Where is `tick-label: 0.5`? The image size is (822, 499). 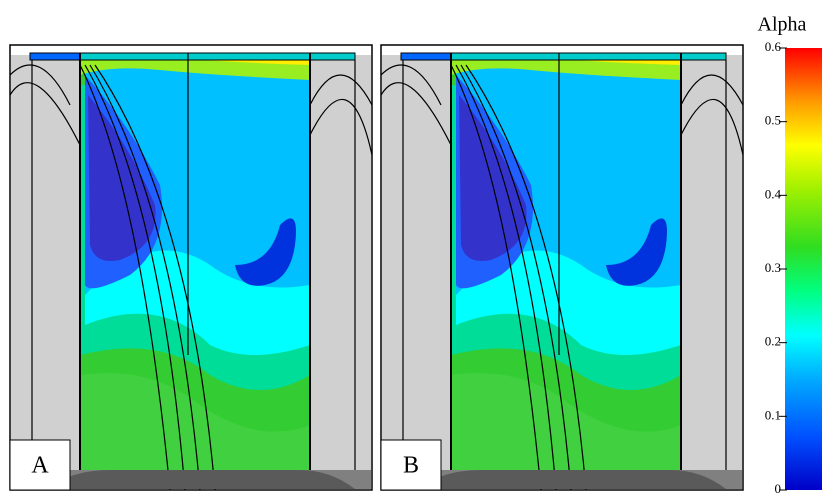 tick-label: 0.5 is located at coordinates (773, 120).